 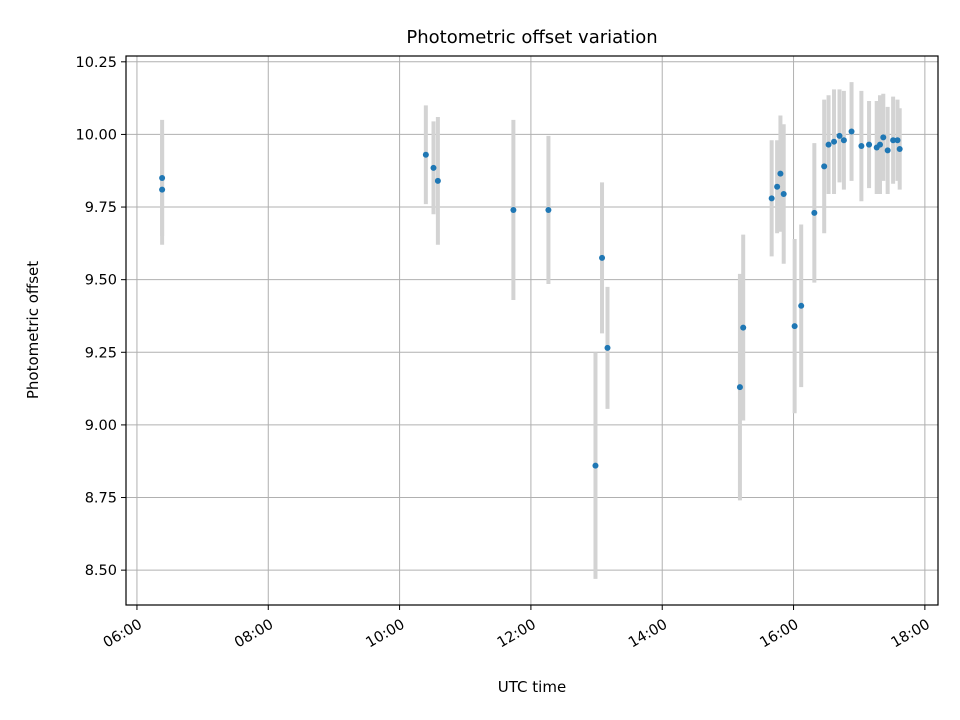 What do you see at coordinates (100, 317) in the screenshot?
I see `y-axis-ticks: 8.50 8.75 9.00 9.25 9.50 9.75 10.00 10.25` at bounding box center [100, 317].